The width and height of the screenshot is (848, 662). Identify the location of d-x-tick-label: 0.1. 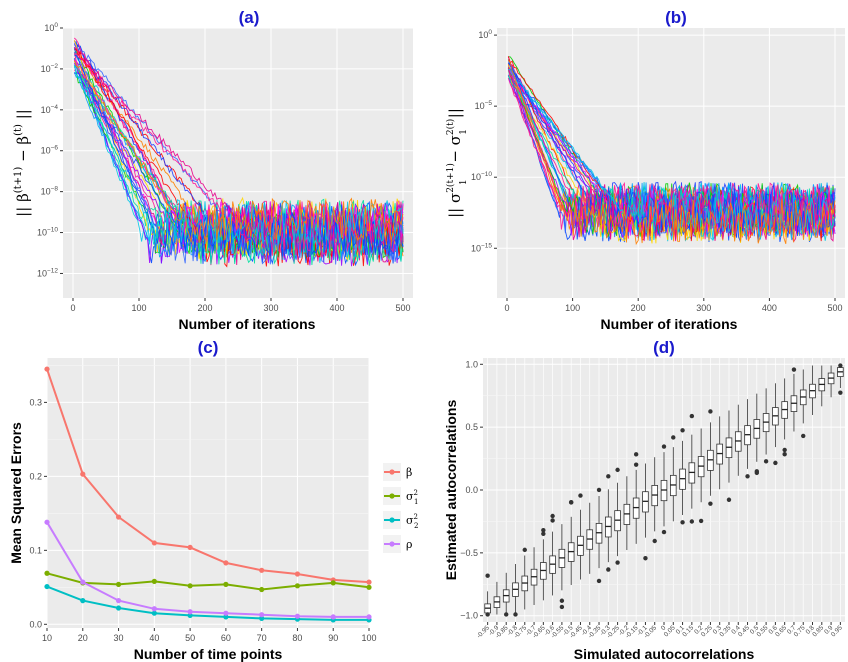
(681, 630).